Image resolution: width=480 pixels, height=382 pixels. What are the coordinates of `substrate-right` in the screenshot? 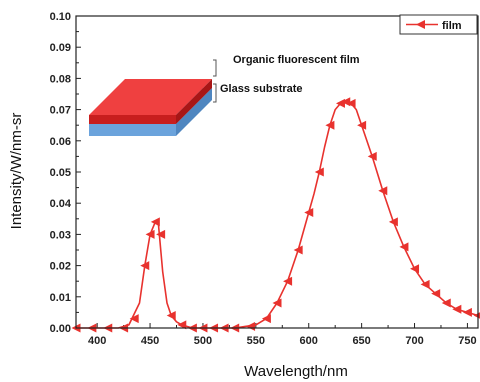 It's located at (194, 112).